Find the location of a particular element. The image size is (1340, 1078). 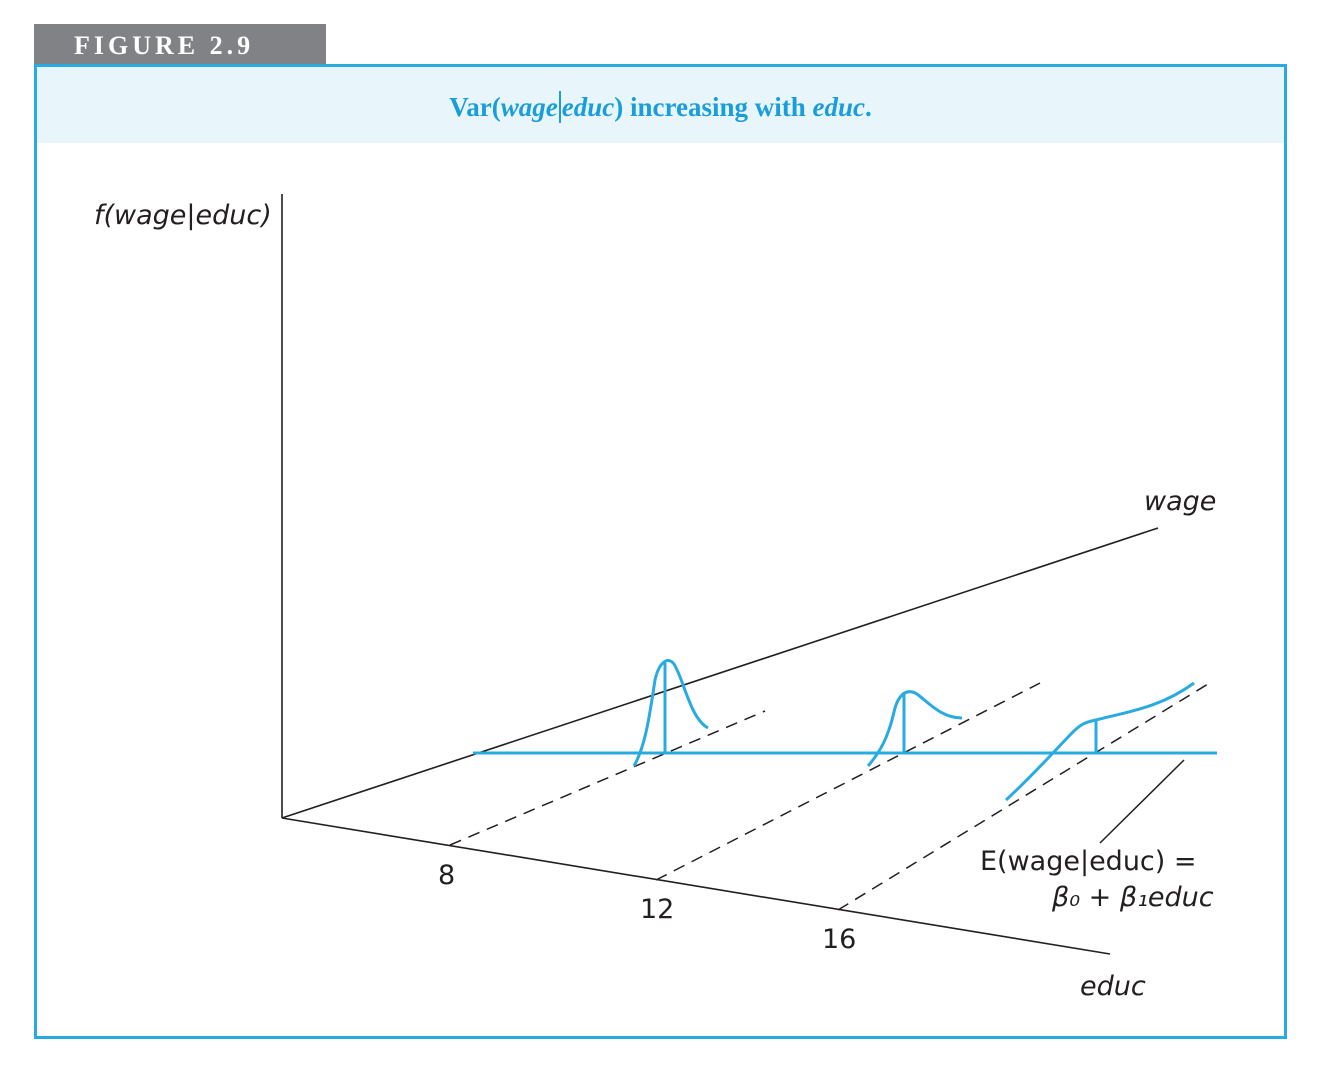

regression-label-line2: β₀ + β₁educ is located at coordinates (1132, 897).